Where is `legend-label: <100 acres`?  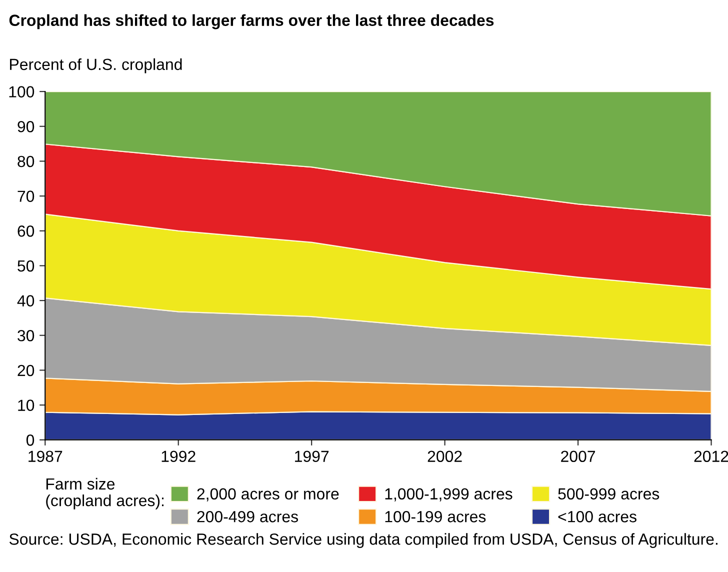
legend-label: <100 acres is located at coordinates (597, 516).